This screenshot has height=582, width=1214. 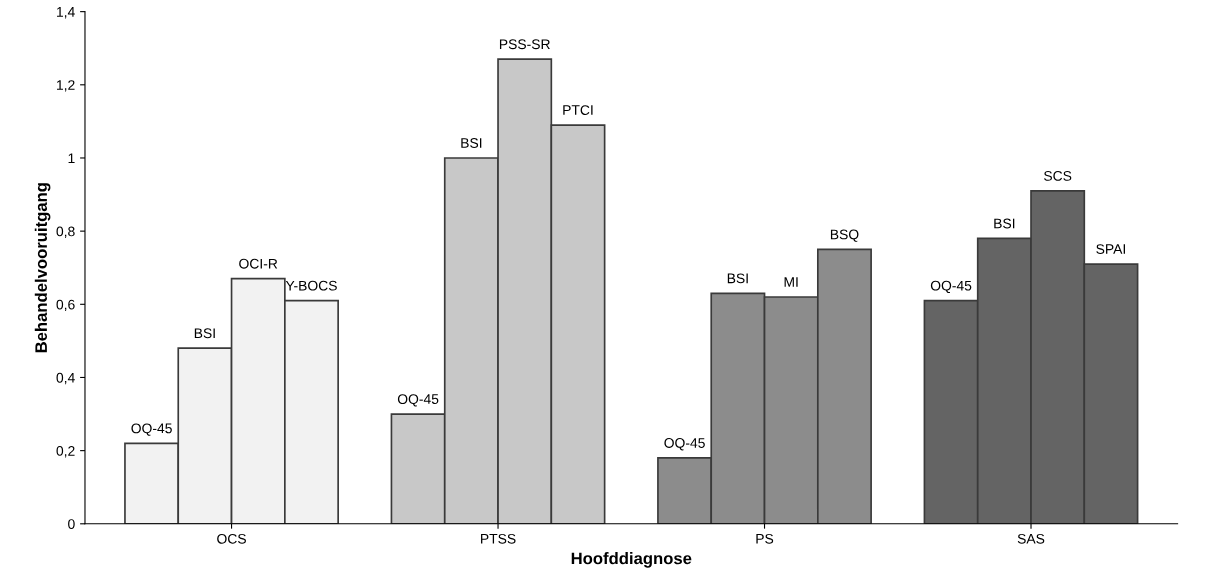 What do you see at coordinates (65, 378) in the screenshot?
I see `y-tick-label: 0,4` at bounding box center [65, 378].